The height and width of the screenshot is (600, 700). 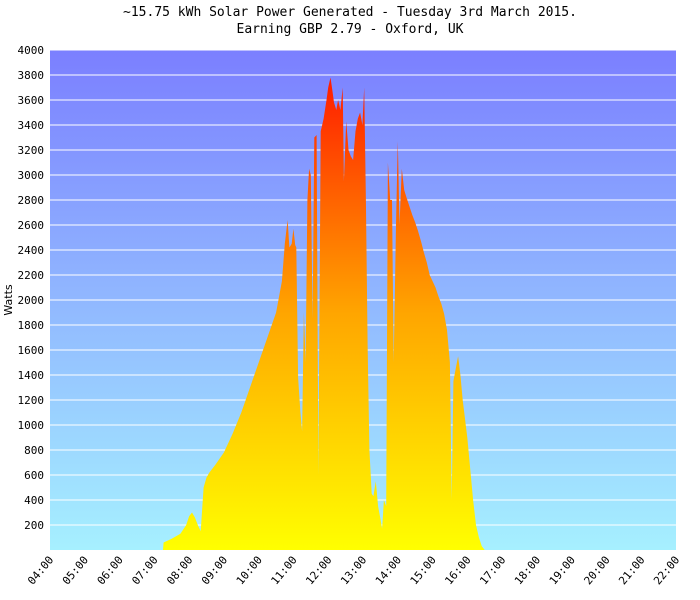 I want to click on y-tick-label: 400, so click(x=34, y=500).